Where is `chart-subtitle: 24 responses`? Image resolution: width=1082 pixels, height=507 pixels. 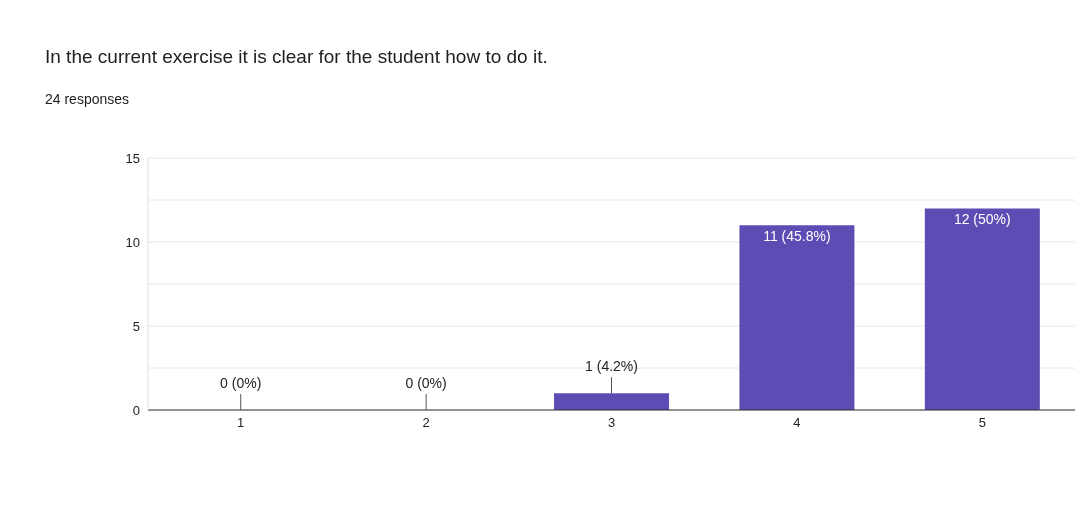 chart-subtitle: 24 responses is located at coordinates (87, 99).